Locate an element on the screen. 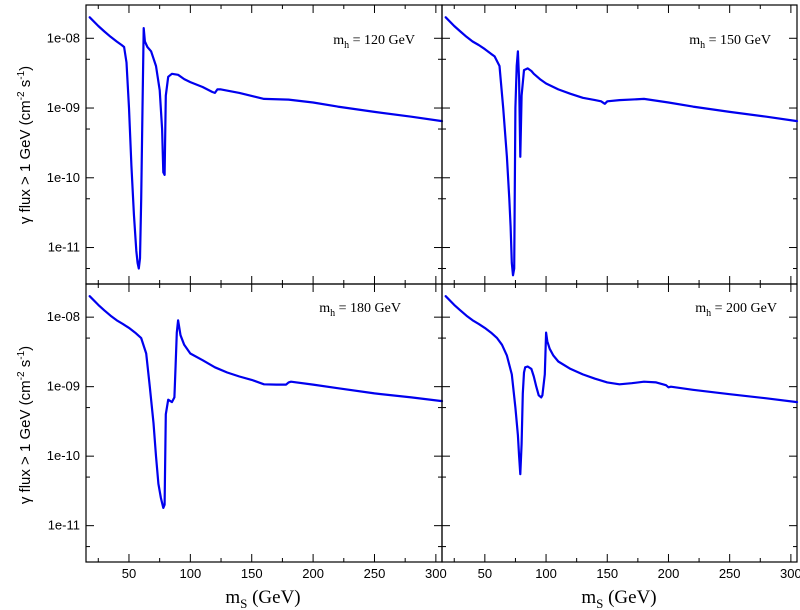  y-axis-title-bottom: γ flux > 1 GeV (cm-2 s-1) is located at coordinates (25, 425).